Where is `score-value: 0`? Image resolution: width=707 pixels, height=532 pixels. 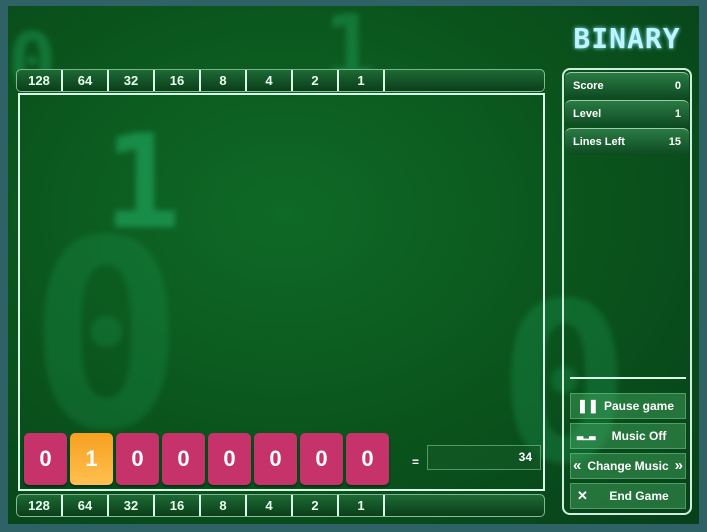 score-value: 0 is located at coordinates (677, 86).